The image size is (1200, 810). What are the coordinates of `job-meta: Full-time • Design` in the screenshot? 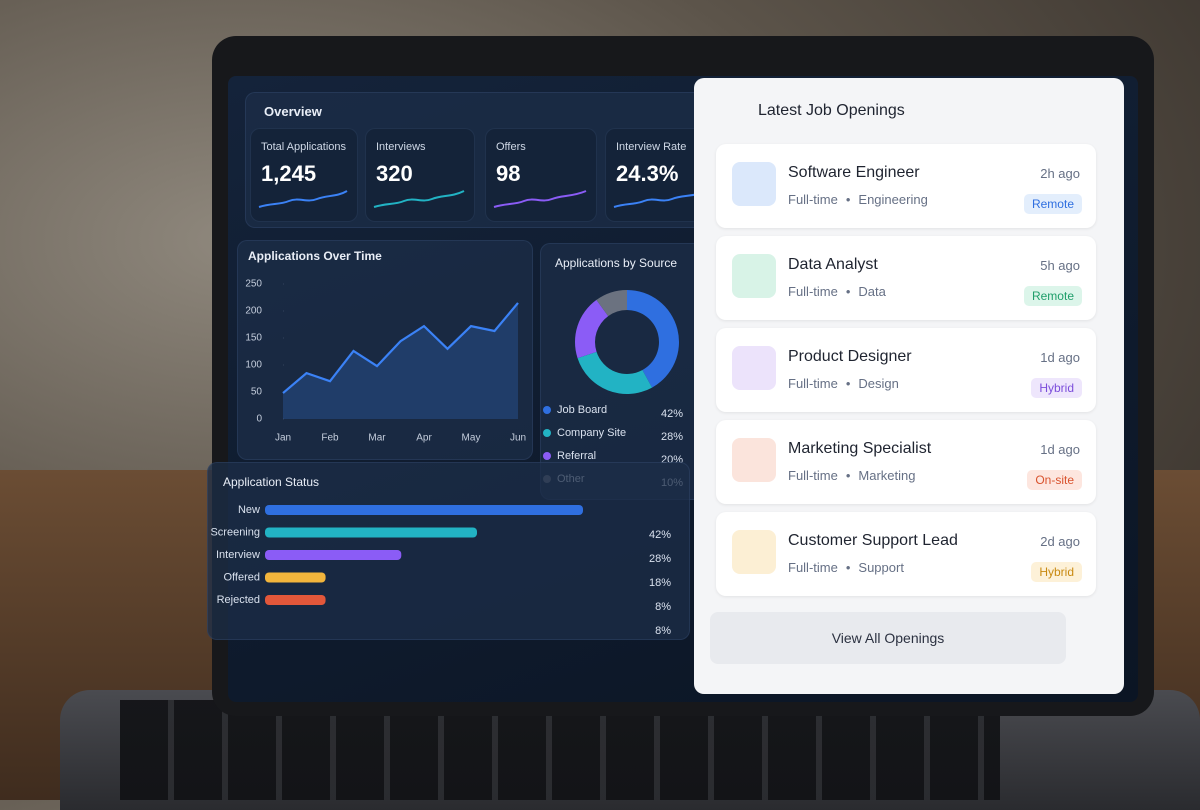 It's located at (843, 383).